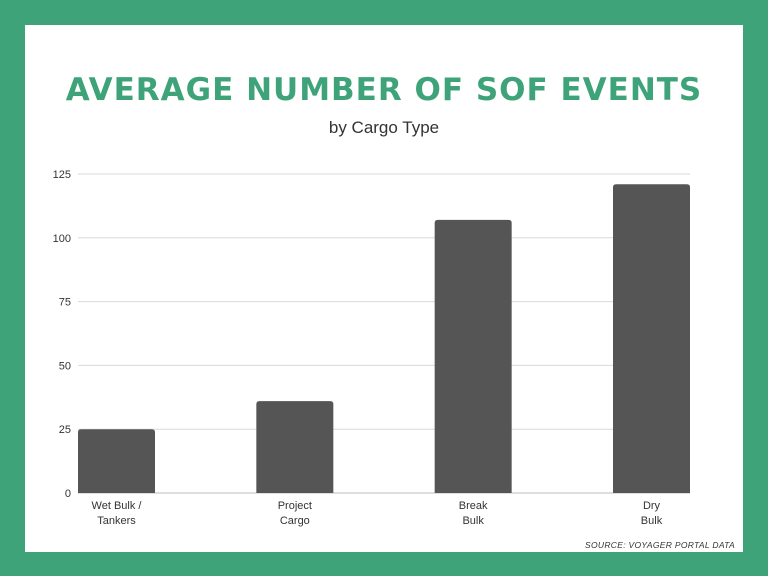 The width and height of the screenshot is (768, 576). What do you see at coordinates (62, 239) in the screenshot?
I see `y-tick-label: 100` at bounding box center [62, 239].